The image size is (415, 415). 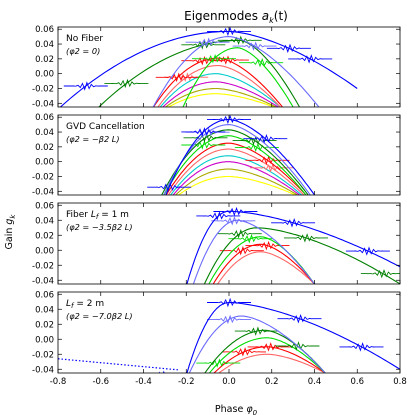 I want to click on panel-condition: (φ2 = 0), so click(x=83, y=51).